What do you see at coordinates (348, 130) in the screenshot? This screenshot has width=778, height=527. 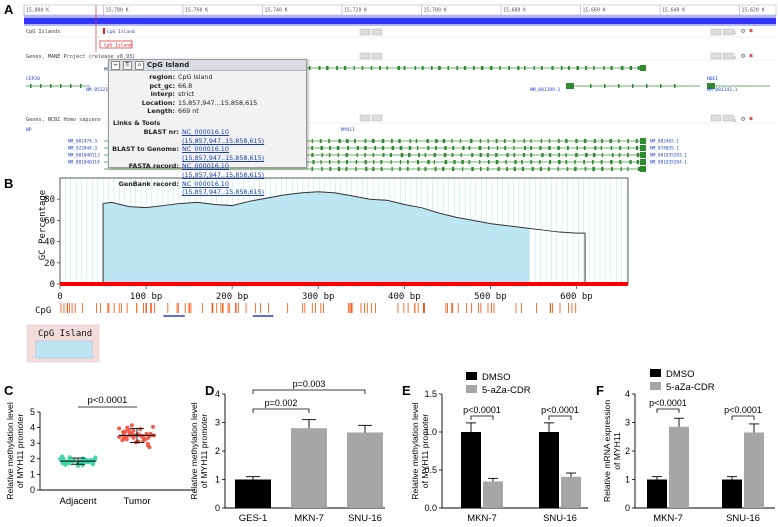 I see `gene-label-myh11-ncbi: MYH11` at bounding box center [348, 130].